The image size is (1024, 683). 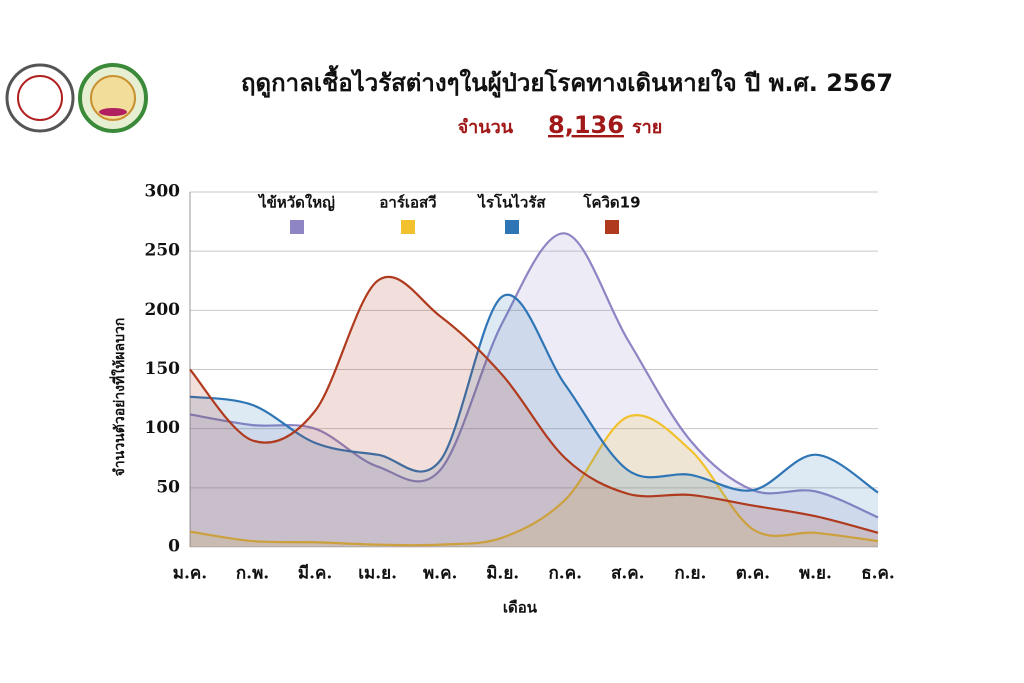 I want to click on x-axis-label: เดือน, so click(x=520, y=608).